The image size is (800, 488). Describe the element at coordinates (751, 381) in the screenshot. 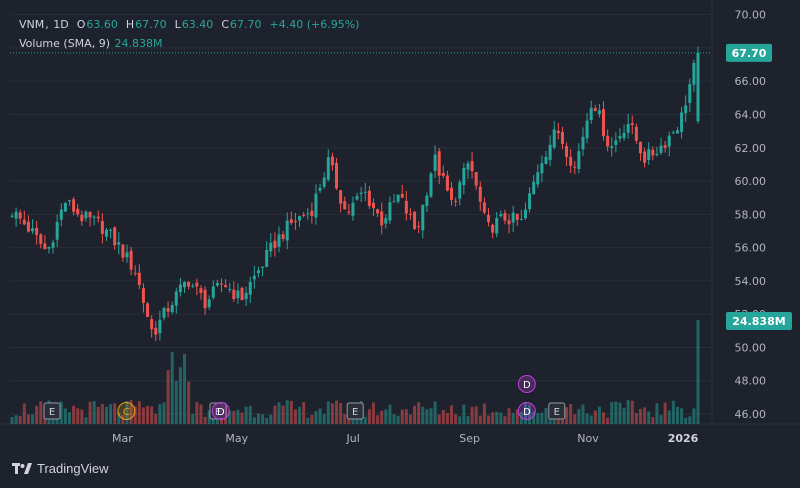

I see `price-tick-label: 48.00` at that location.